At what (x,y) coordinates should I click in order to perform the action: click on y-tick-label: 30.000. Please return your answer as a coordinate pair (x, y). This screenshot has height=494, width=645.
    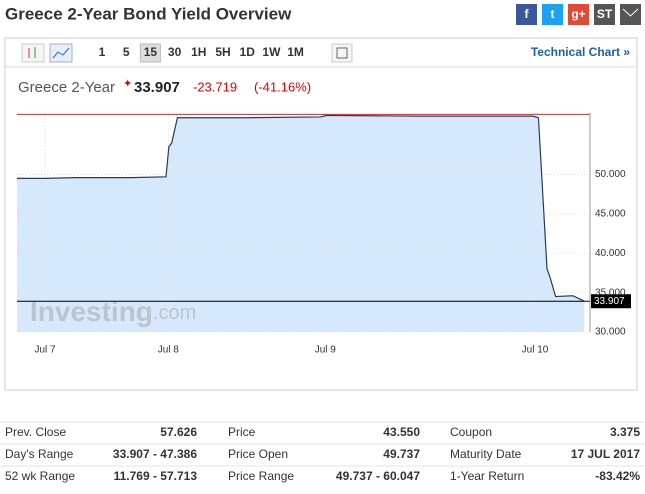
    Looking at the image, I should click on (610, 332).